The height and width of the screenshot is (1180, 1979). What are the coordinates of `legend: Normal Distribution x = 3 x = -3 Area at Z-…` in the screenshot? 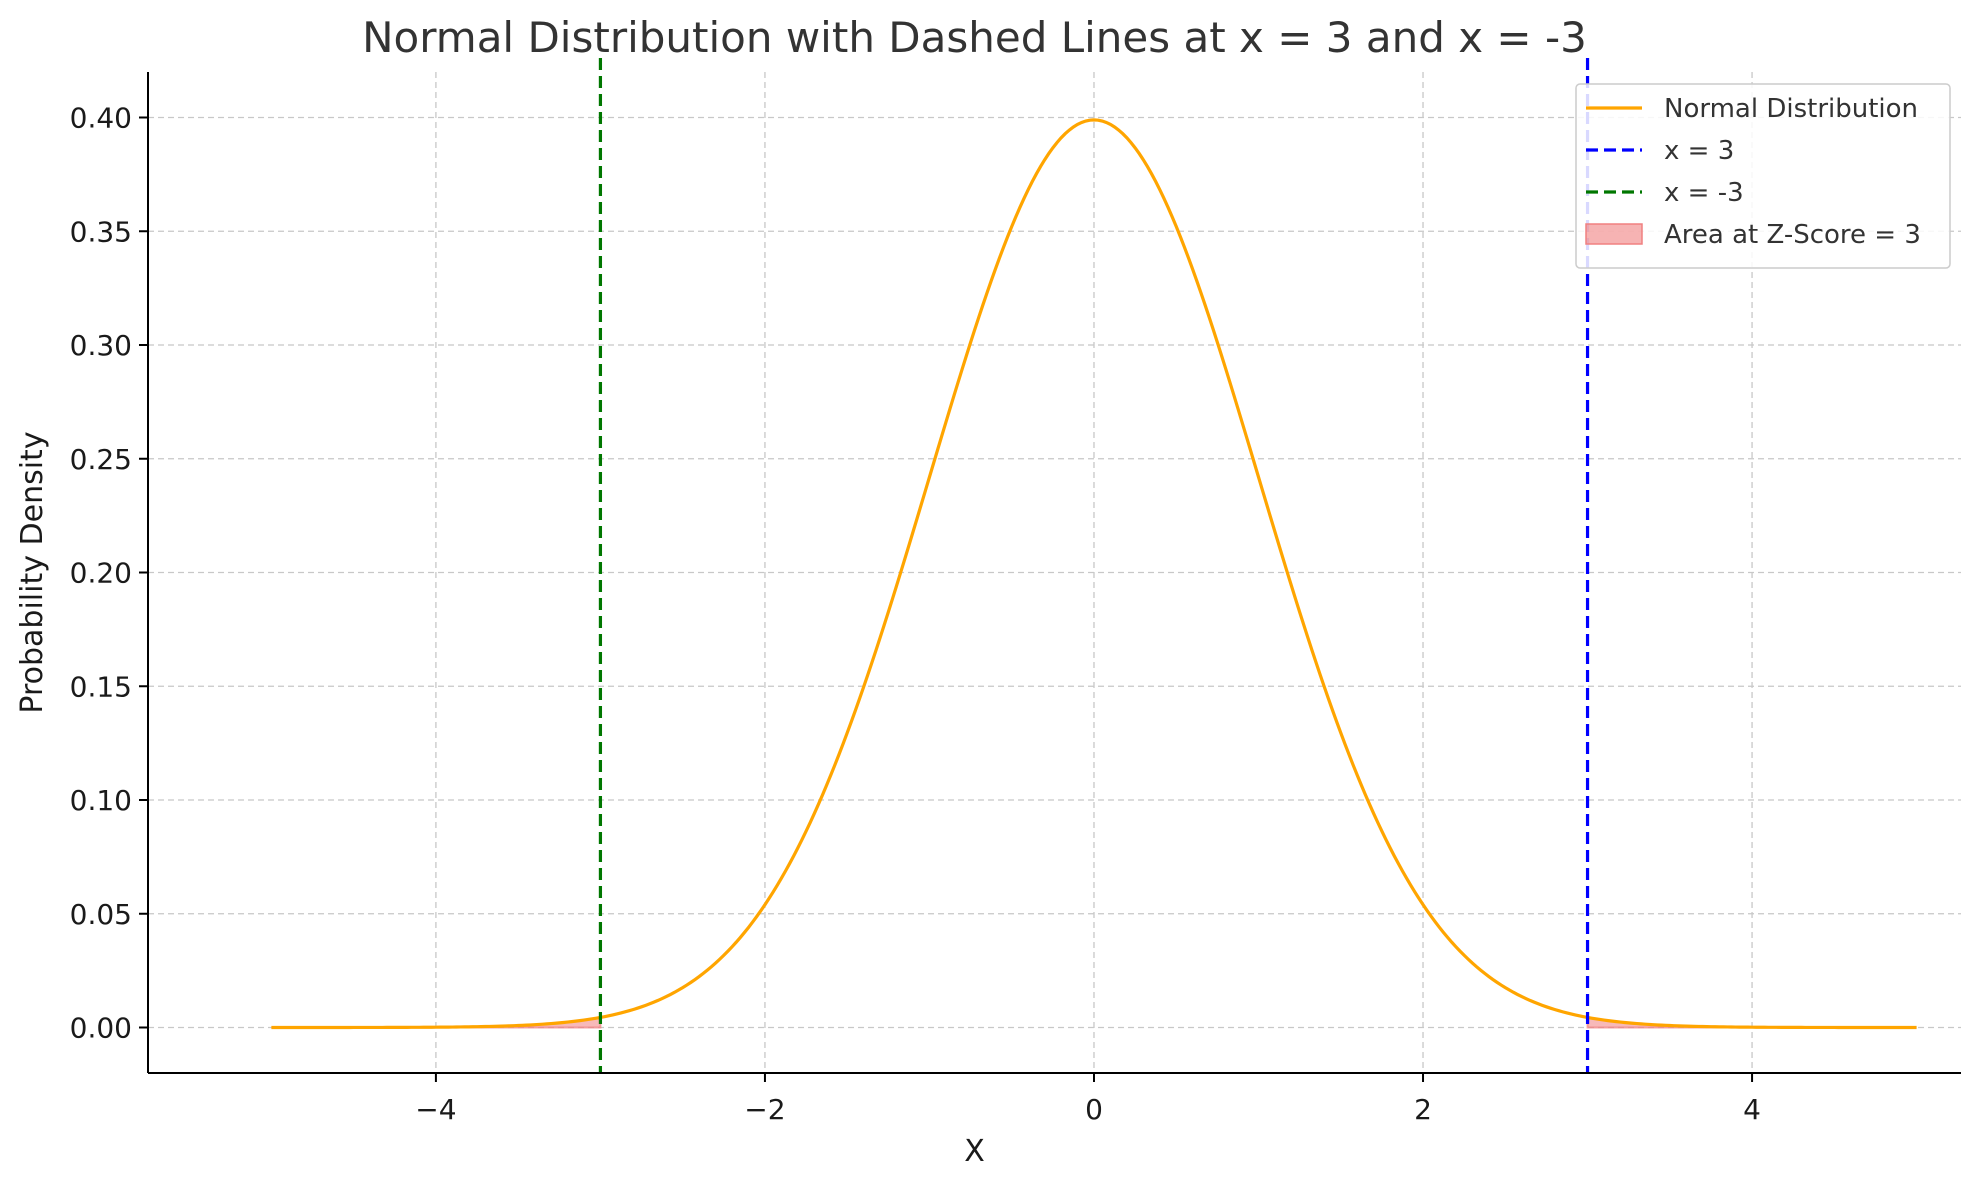 It's located at (1763, 176).